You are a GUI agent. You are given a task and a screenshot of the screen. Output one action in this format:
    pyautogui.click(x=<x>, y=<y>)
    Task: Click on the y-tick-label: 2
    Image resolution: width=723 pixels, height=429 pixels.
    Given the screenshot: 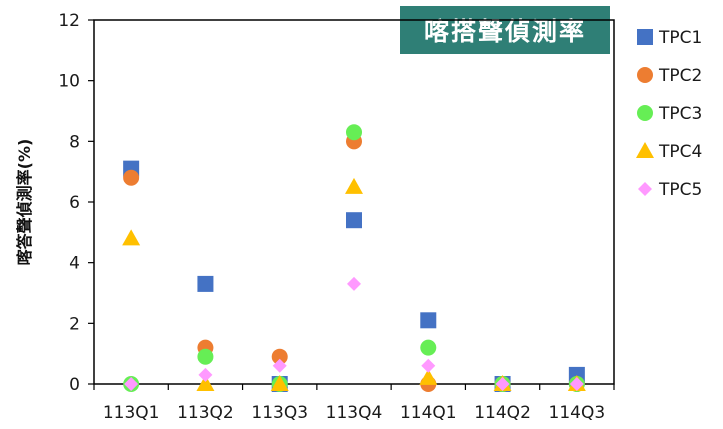 What is the action you would take?
    pyautogui.click(x=74, y=324)
    